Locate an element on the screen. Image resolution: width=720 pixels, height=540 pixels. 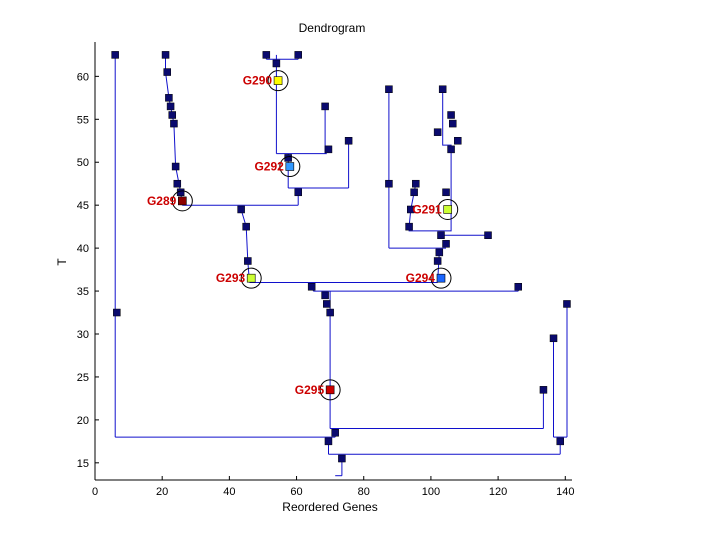
x-tick-label: 60 is located at coordinates (296, 492).